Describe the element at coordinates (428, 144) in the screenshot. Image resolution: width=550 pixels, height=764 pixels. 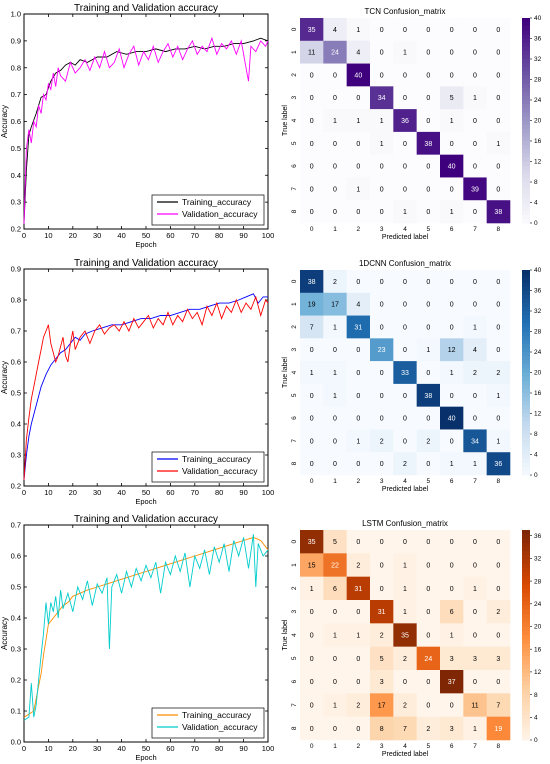
I see `cell-value-label: 38` at that location.